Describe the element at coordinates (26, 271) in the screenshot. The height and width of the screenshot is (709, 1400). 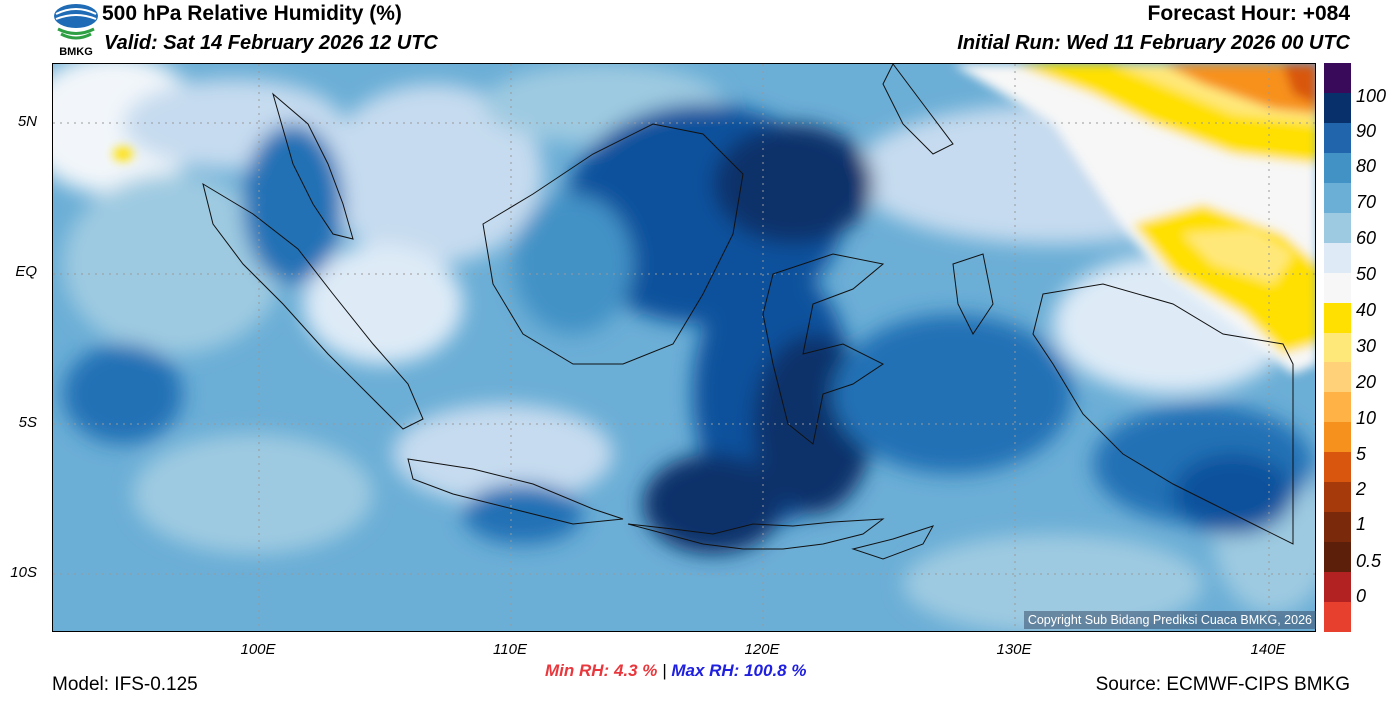
I see `lat-tick-eq: EQ` at that location.